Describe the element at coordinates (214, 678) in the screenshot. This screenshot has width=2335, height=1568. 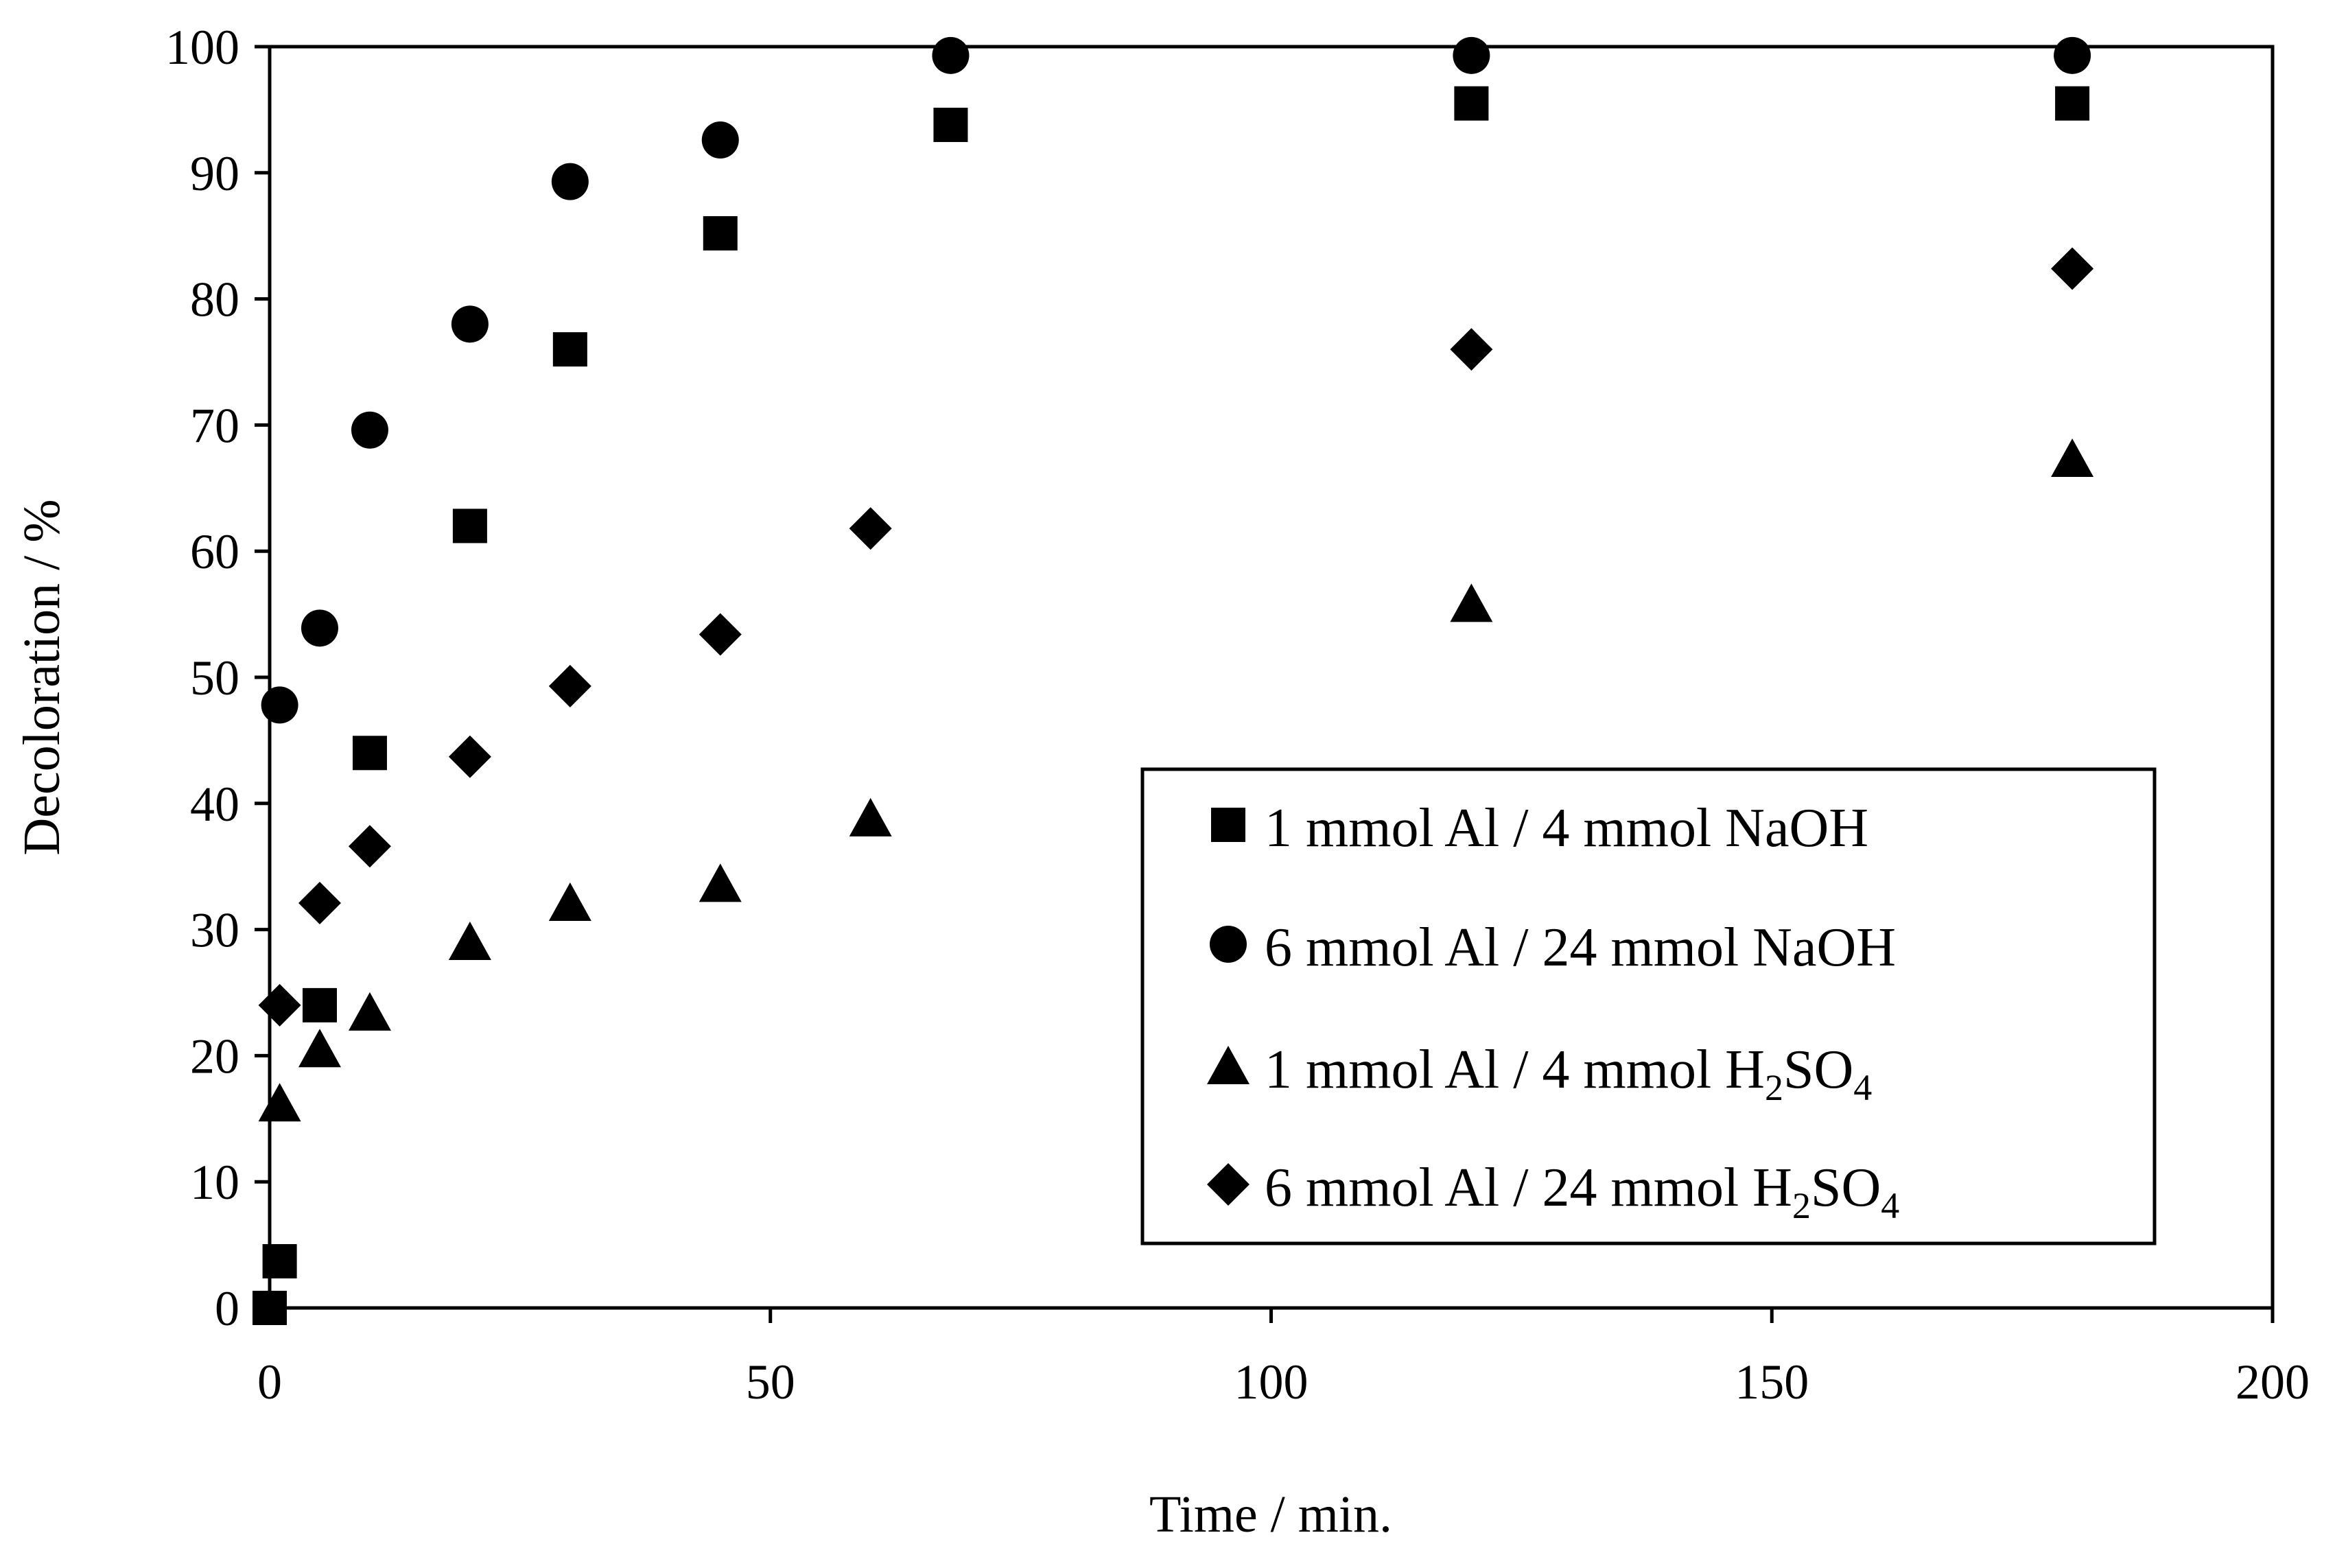
I see `y-tick-label: 50` at that location.